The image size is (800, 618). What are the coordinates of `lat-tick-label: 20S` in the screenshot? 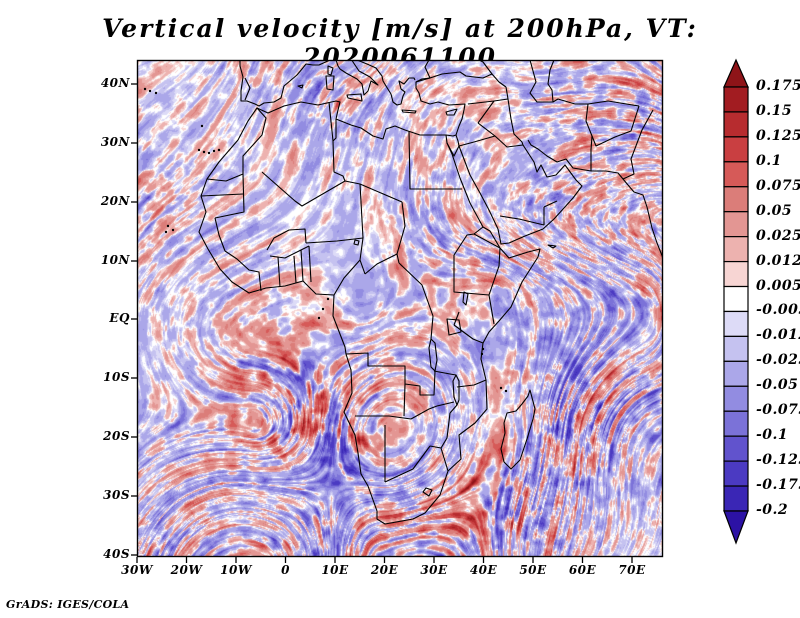 It's located at (116, 436).